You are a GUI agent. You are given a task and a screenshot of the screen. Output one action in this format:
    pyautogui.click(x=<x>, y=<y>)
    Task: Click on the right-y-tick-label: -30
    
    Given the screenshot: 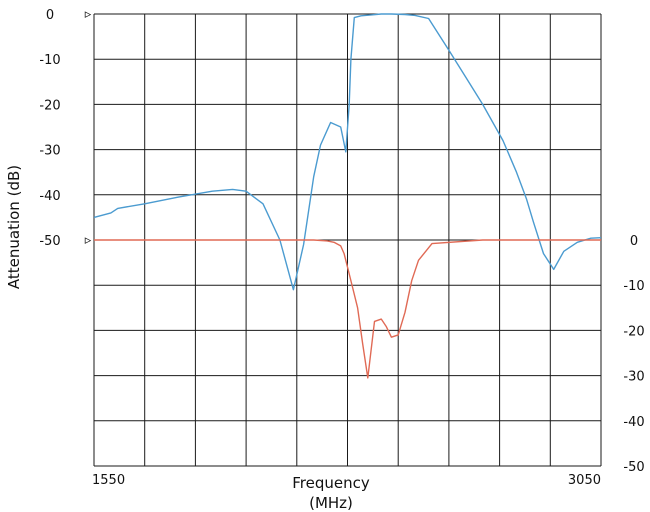 What is the action you would take?
    pyautogui.click(x=633, y=377)
    